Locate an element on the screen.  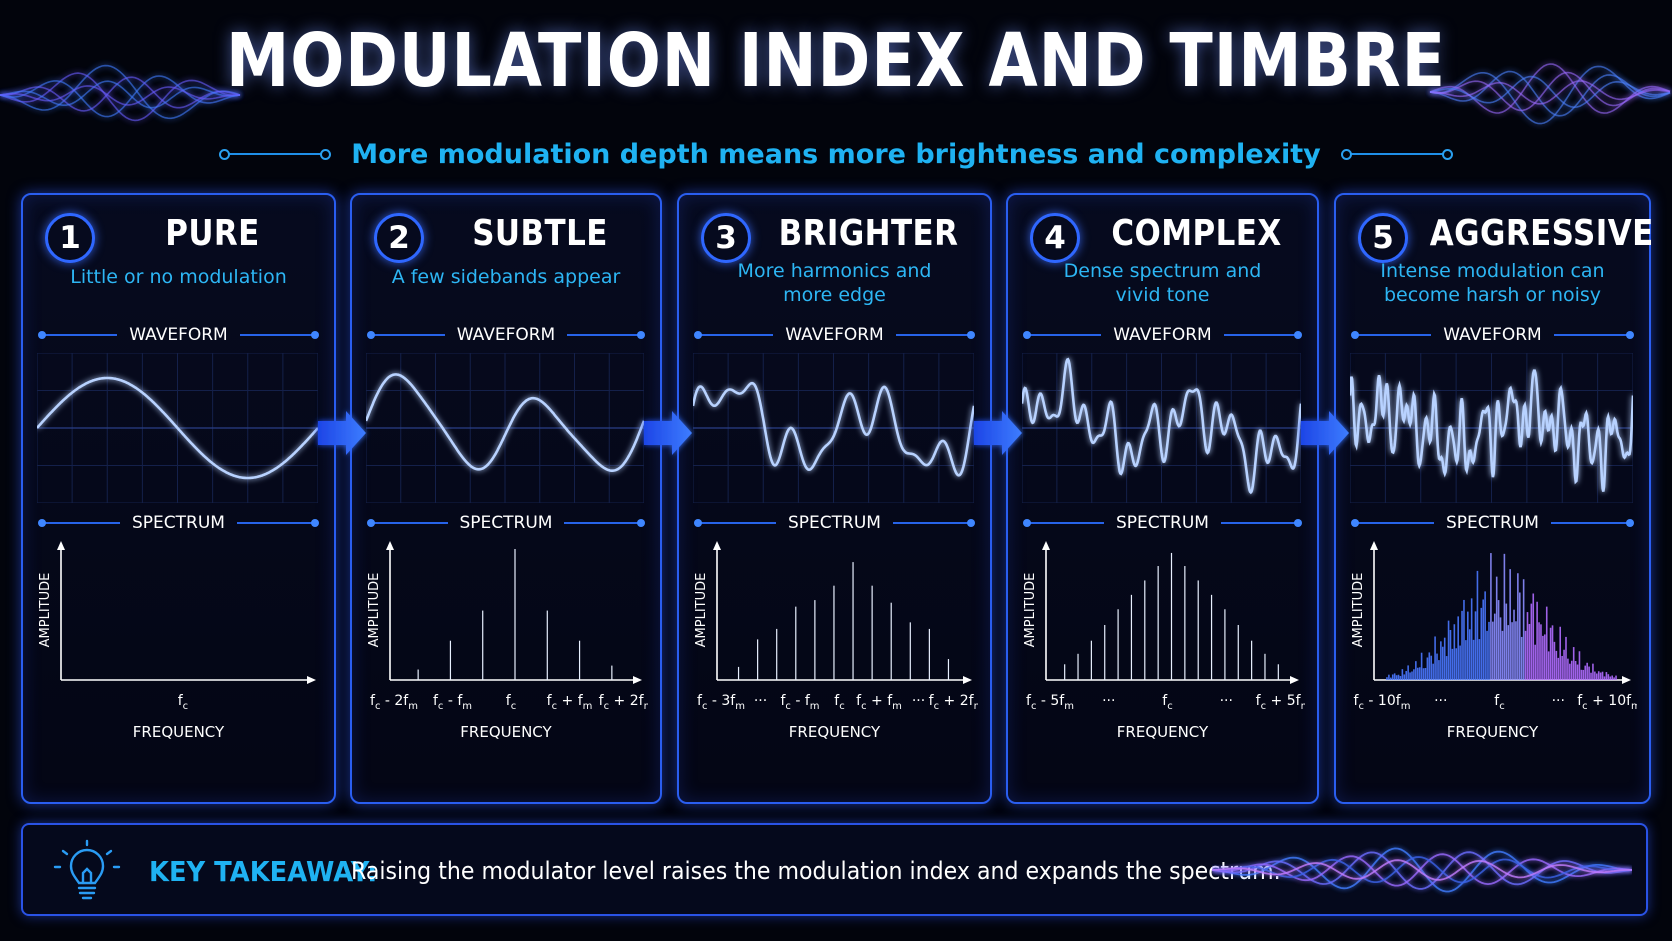
page-title: MODULATION INDEX AND TIMBRE is located at coordinates (836, 61).